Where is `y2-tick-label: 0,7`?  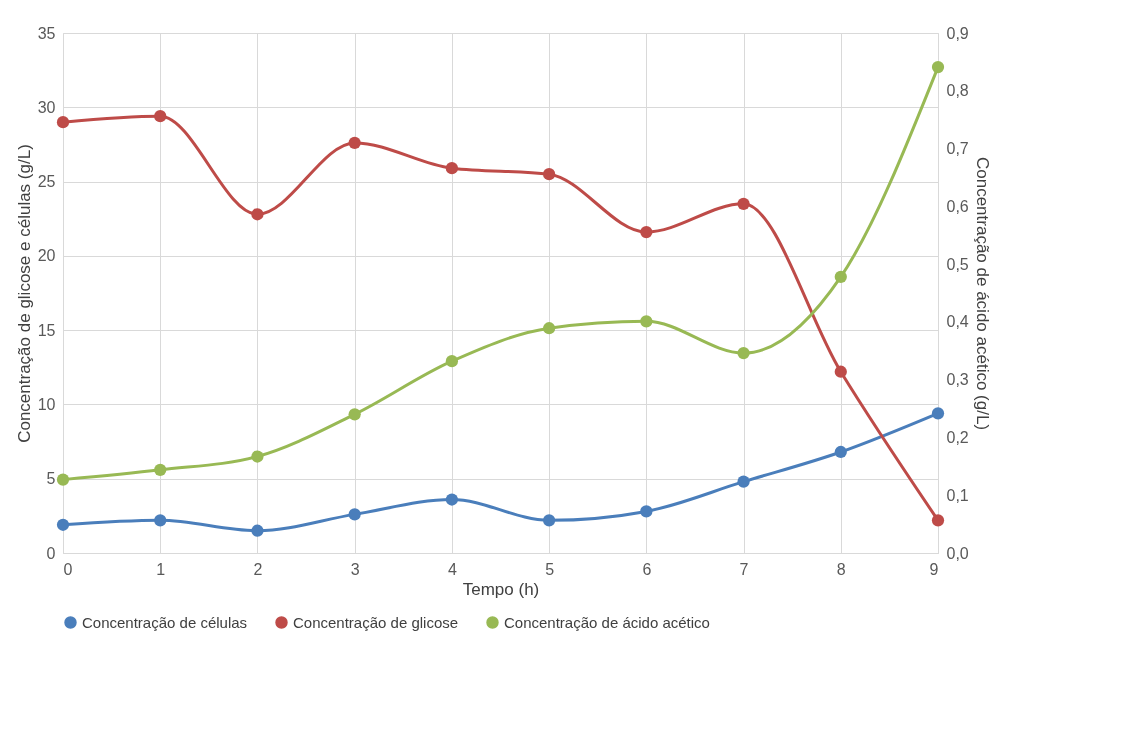 y2-tick-label: 0,7 is located at coordinates (957, 149).